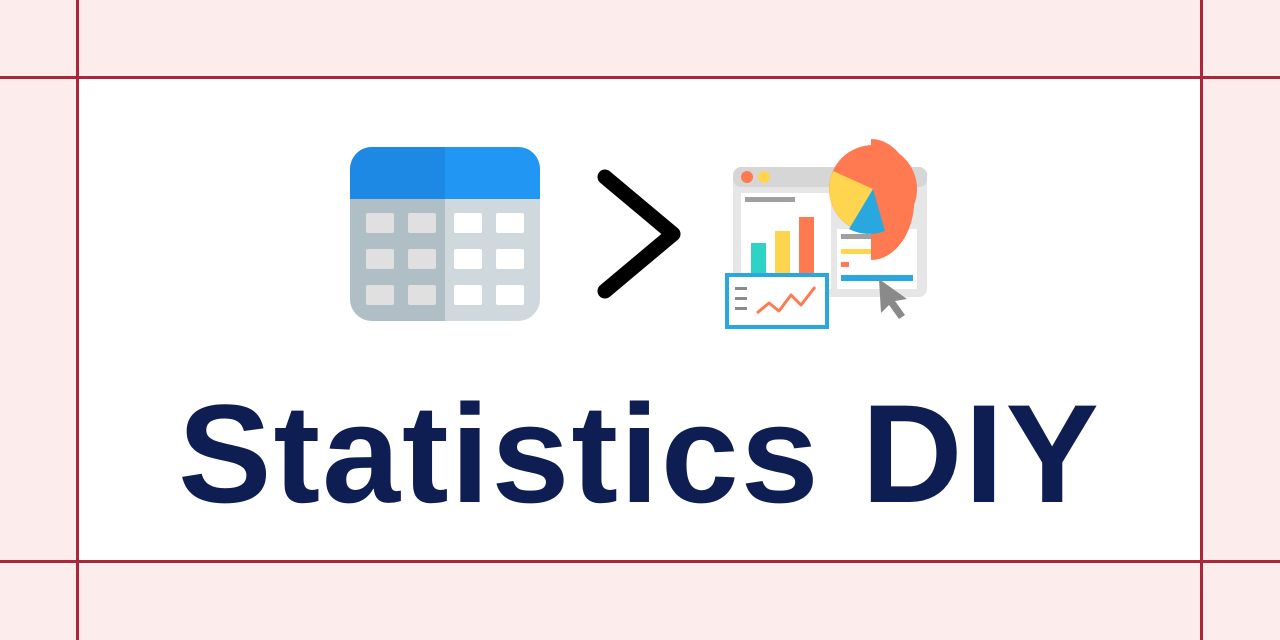  Describe the element at coordinates (640, 77) in the screenshot. I see `frame-line-top` at that location.